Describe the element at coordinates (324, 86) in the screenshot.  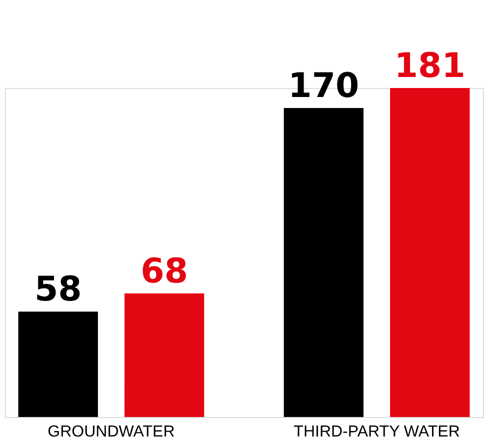
I see `data-label: 170` at that location.